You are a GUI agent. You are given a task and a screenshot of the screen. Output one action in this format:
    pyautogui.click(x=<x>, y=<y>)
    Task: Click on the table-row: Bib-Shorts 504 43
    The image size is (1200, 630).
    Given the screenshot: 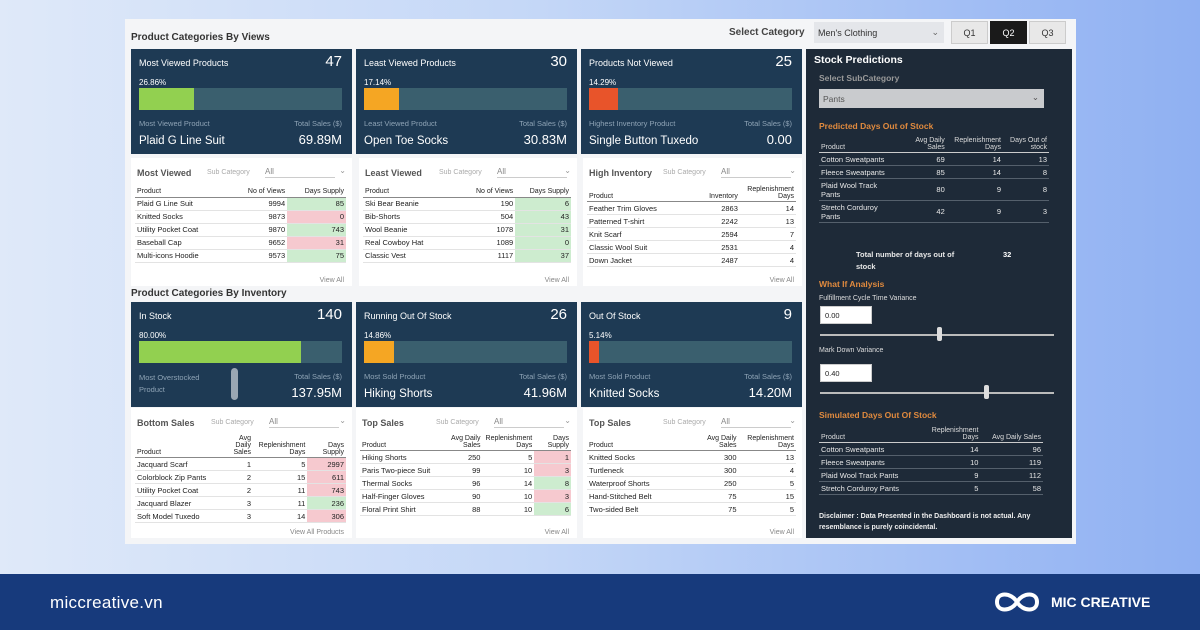 What is the action you would take?
    pyautogui.click(x=467, y=217)
    